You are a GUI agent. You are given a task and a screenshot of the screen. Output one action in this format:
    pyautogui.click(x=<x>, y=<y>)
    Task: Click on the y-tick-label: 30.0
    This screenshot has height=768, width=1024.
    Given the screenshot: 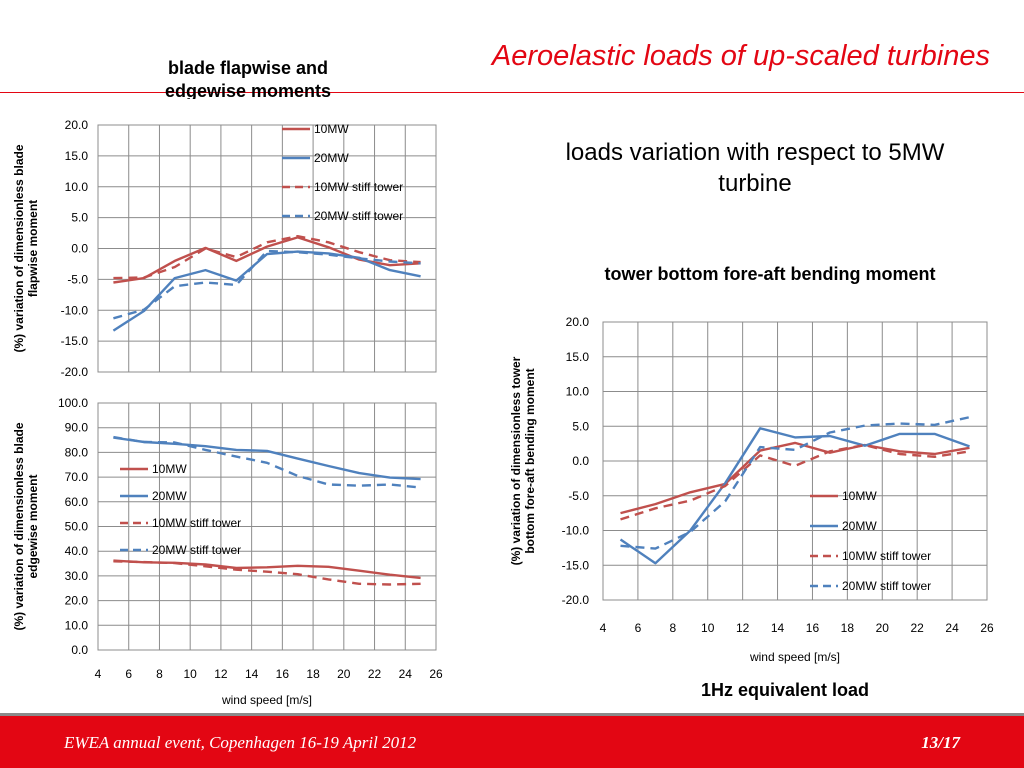 What is the action you would take?
    pyautogui.click(x=77, y=576)
    